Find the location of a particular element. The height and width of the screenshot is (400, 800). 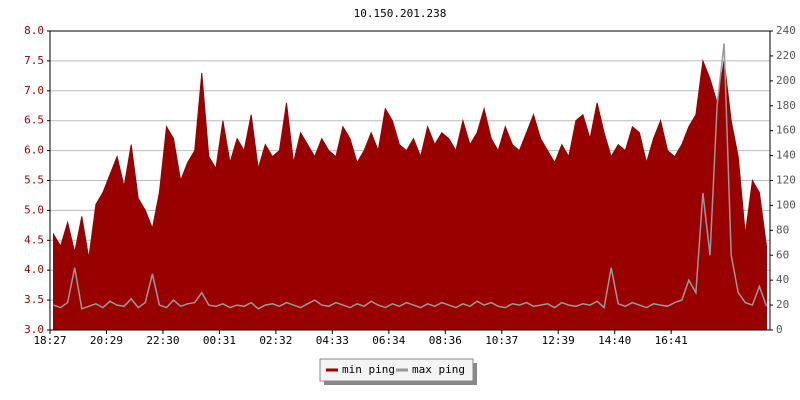

y2-tick-label: 80 is located at coordinates (782, 229).